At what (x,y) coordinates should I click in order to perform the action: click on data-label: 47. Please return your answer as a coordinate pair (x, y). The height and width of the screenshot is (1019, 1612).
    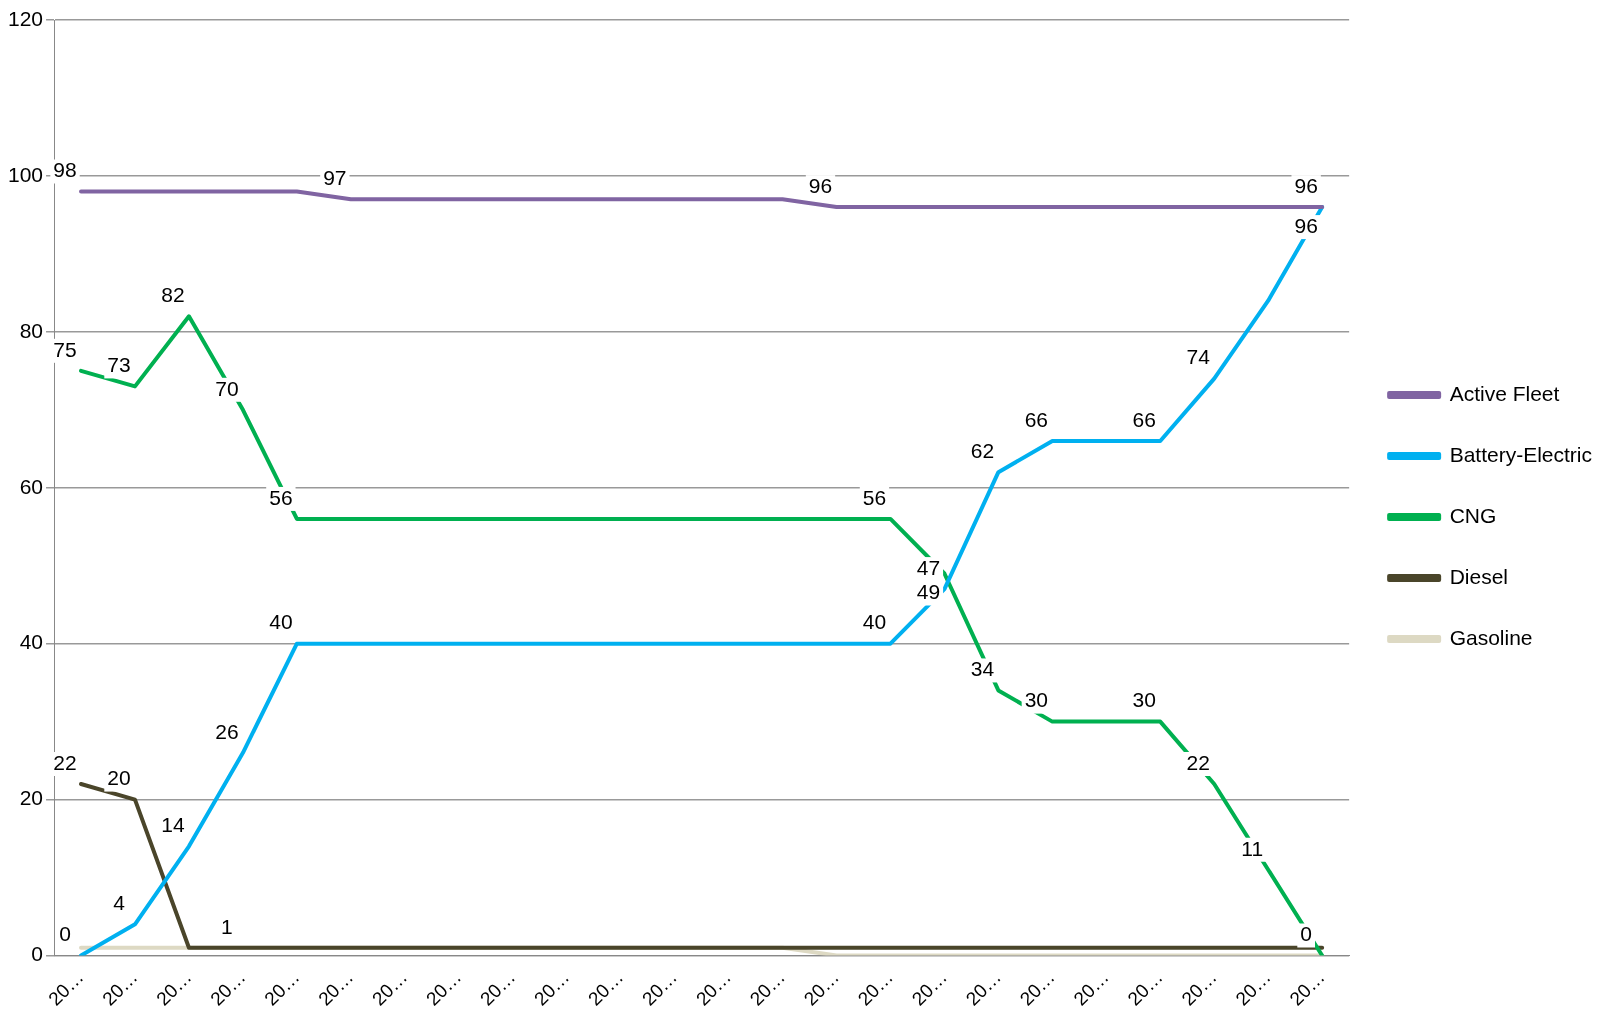
    Looking at the image, I should click on (928, 567).